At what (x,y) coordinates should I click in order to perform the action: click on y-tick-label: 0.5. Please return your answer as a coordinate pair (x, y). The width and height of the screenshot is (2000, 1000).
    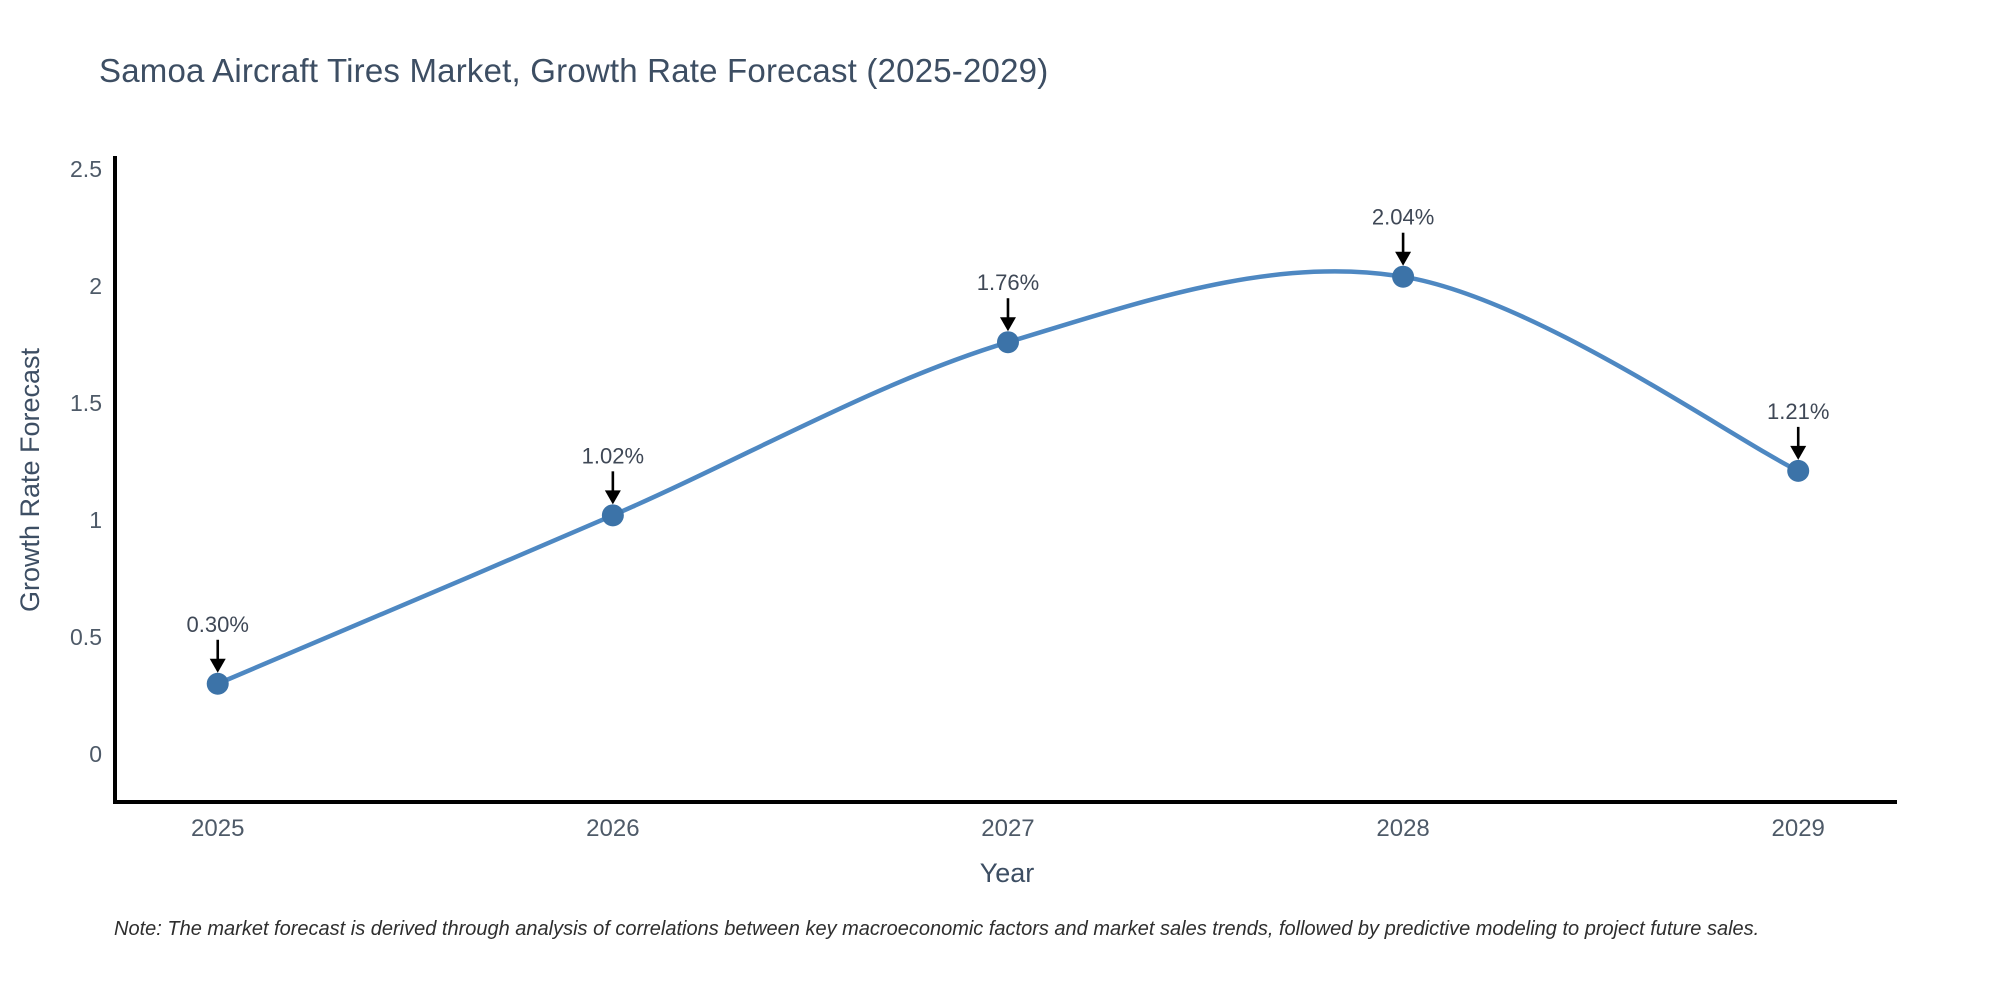
    Looking at the image, I should click on (86, 637).